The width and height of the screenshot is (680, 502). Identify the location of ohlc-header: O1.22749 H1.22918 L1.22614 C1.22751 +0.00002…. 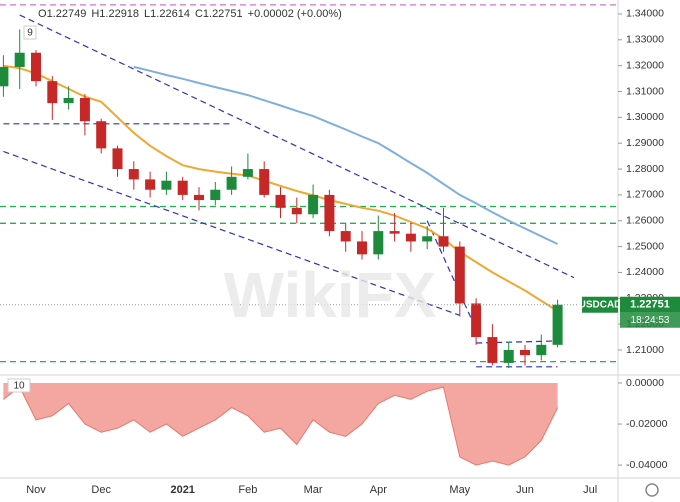
(190, 14).